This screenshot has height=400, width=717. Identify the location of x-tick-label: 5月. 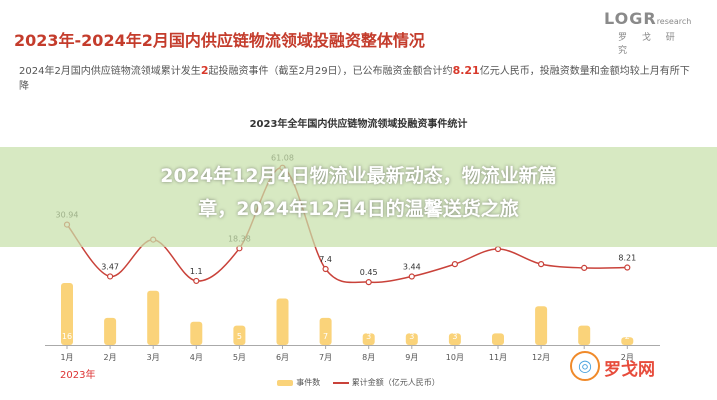
(239, 357).